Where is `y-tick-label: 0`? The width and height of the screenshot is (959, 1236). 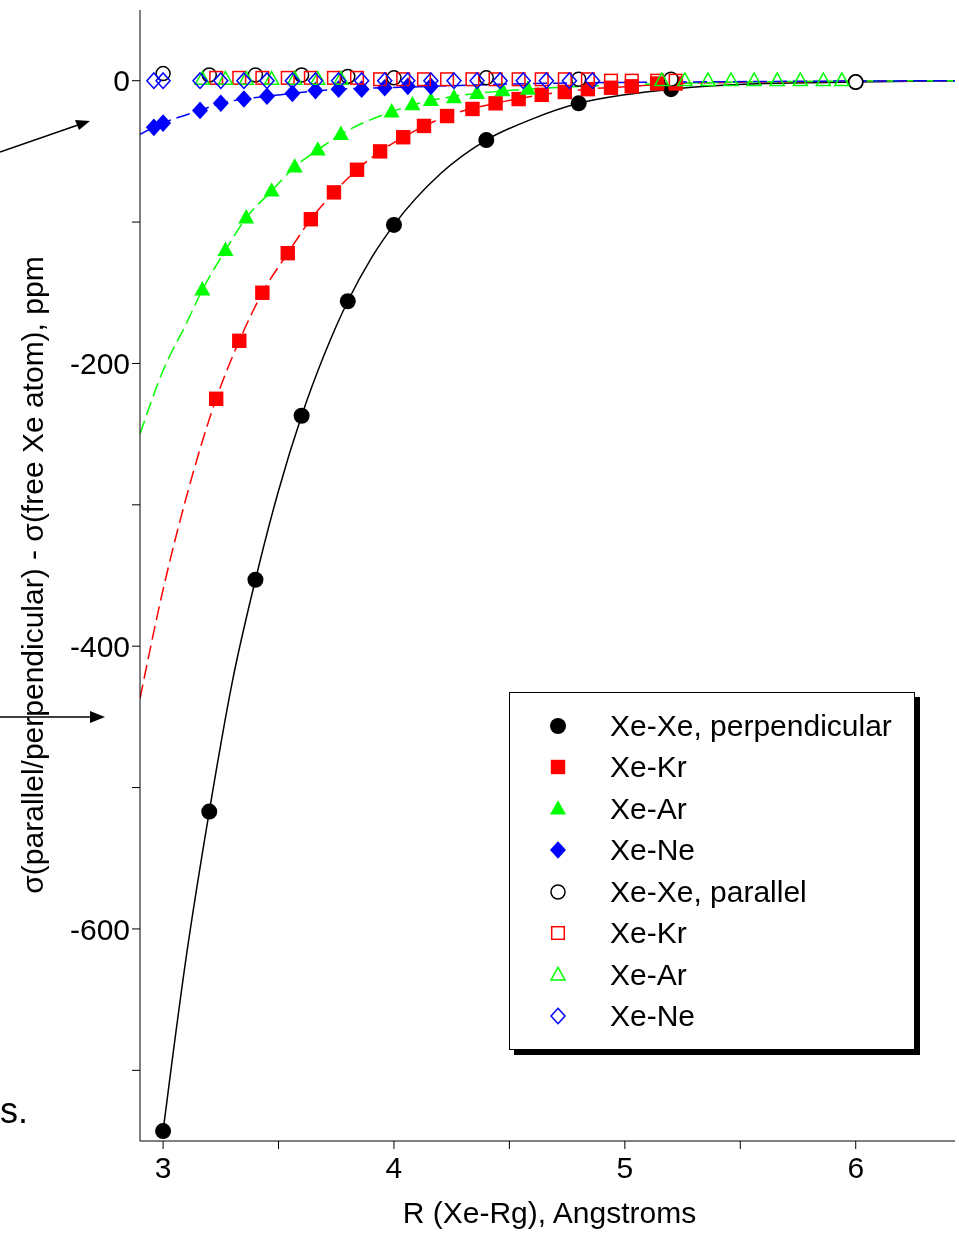
y-tick-label: 0 is located at coordinates (121, 81).